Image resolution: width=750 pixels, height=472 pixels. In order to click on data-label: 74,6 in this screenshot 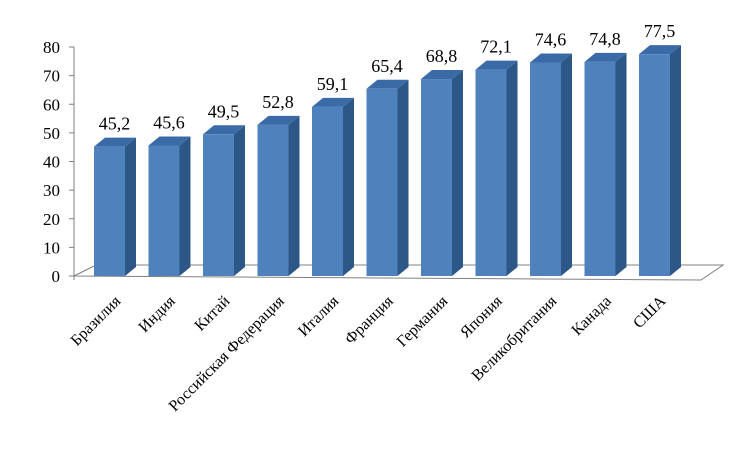, I will do `click(551, 39)`.